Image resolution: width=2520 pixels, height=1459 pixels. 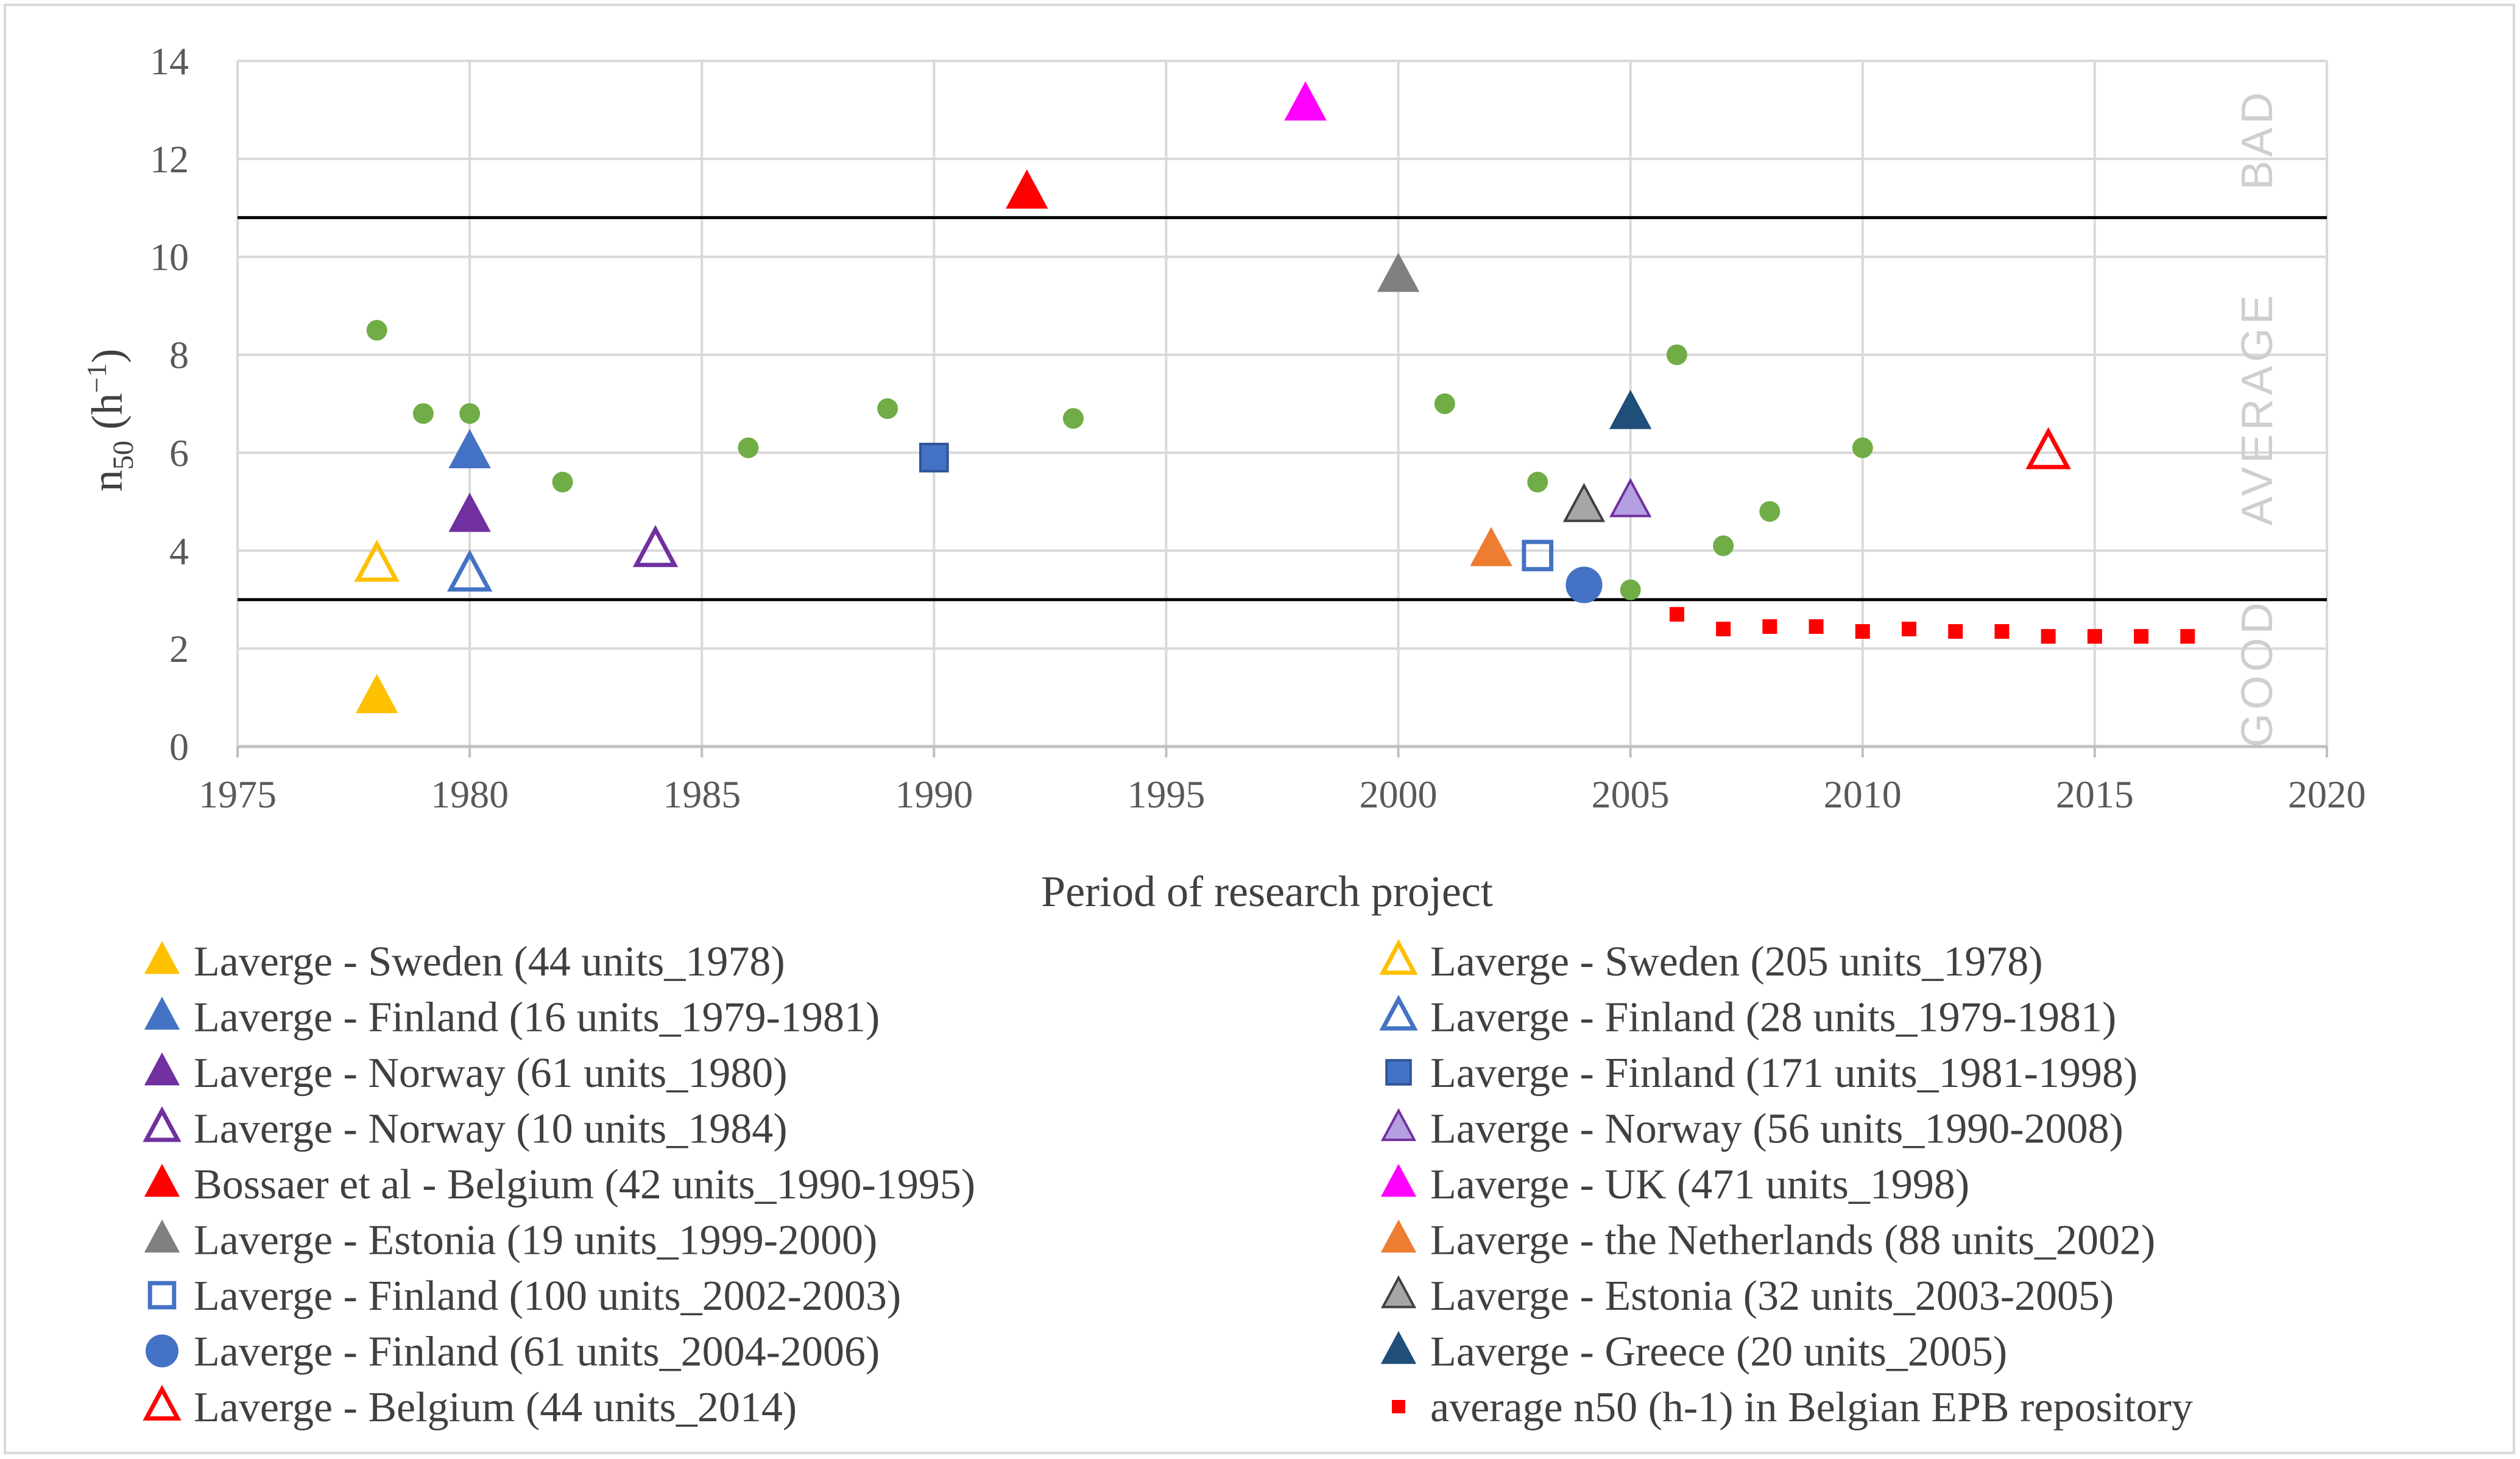 What do you see at coordinates (1584, 502) in the screenshot?
I see `series-14-marker` at bounding box center [1584, 502].